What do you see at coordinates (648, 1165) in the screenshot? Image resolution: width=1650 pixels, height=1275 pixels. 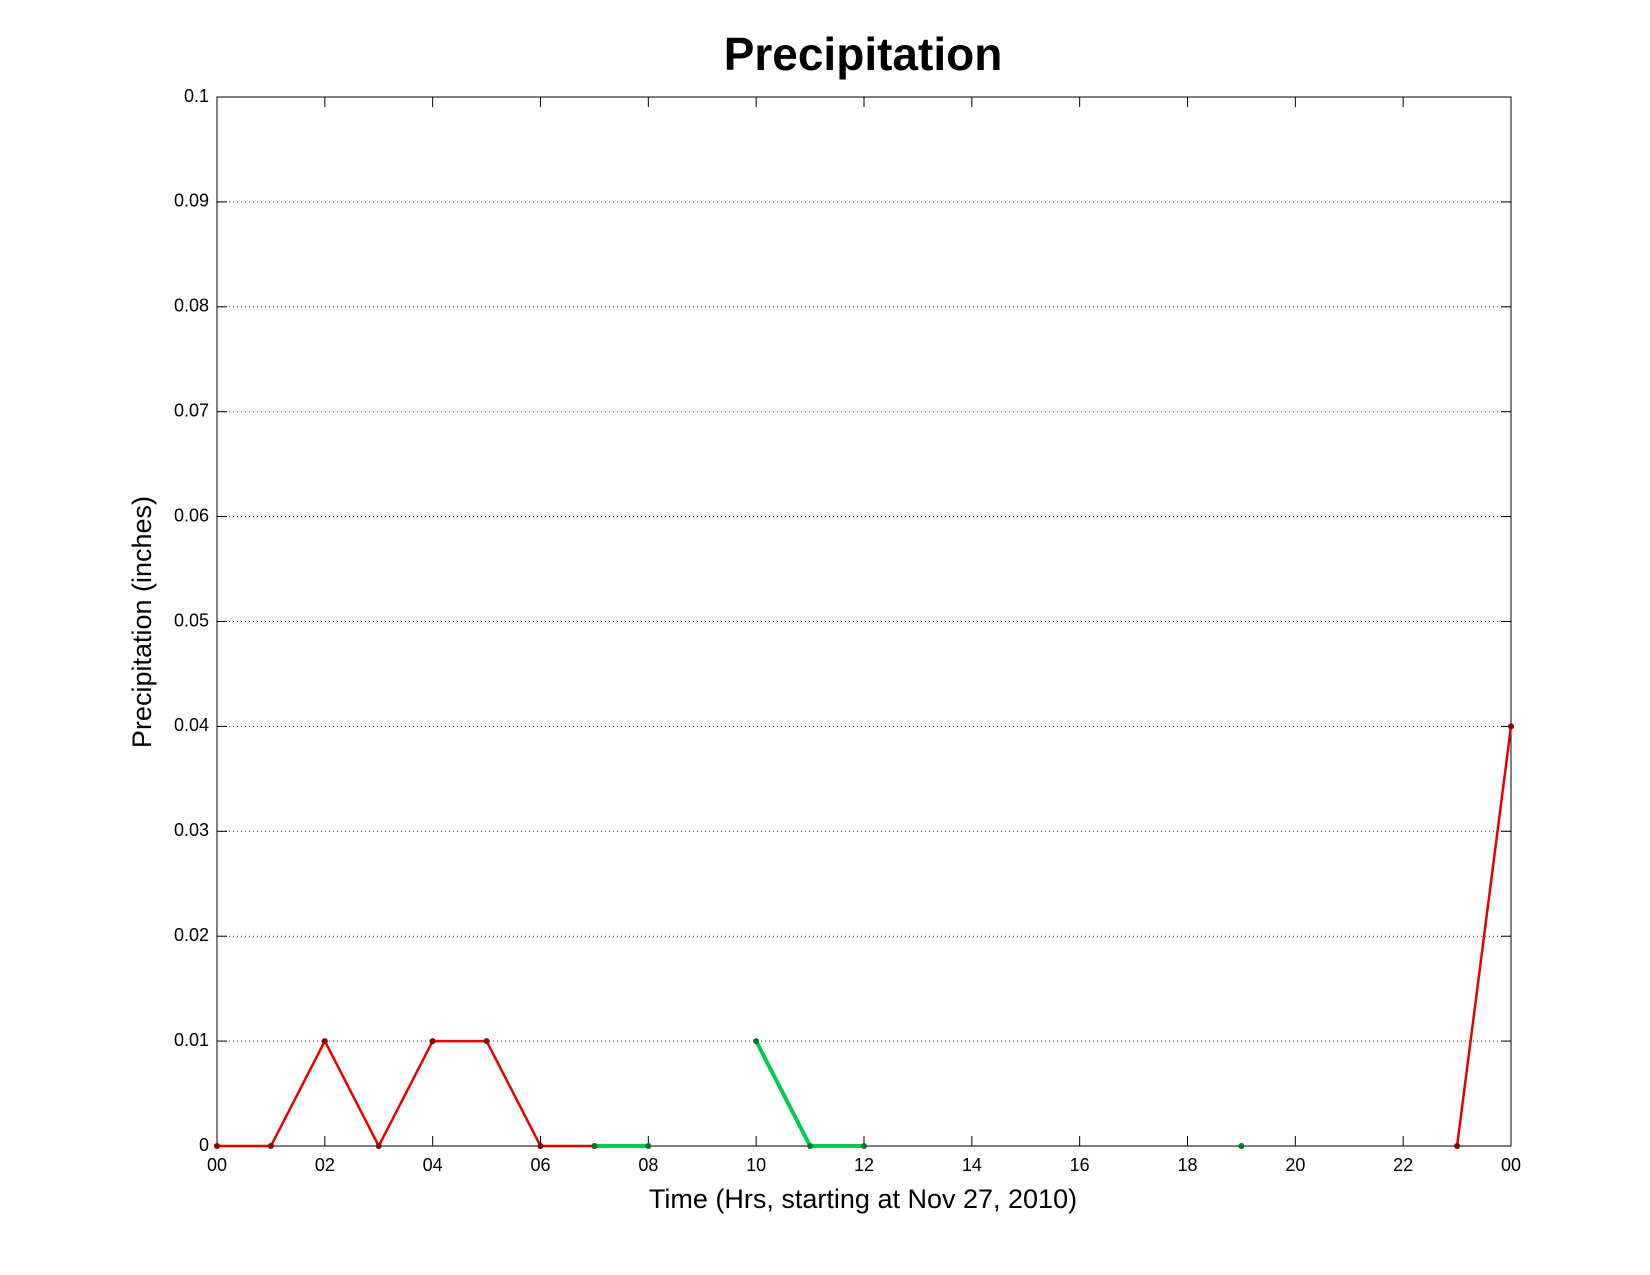 I see `x-tick-label: 08` at bounding box center [648, 1165].